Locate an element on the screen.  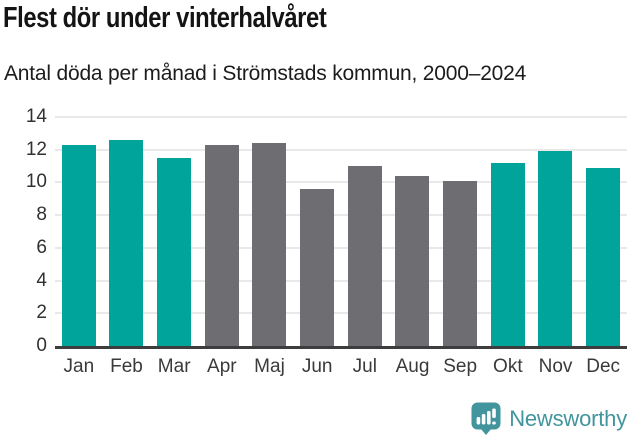
x-axis-labels: Jan Feb Mar Apr Maj Jun Jul Aug Sep Okt Nov Dec is located at coordinates (341, 367).